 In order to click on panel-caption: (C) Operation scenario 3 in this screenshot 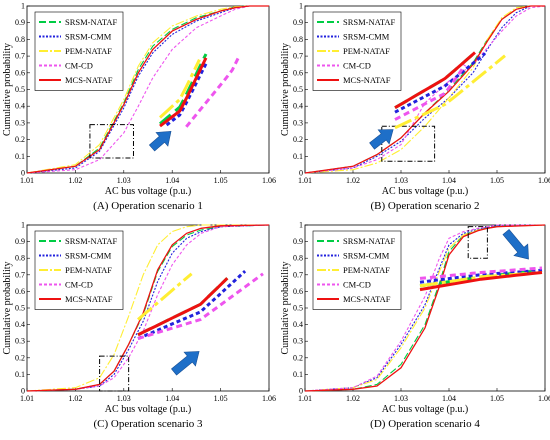, I will do `click(148, 424)`.